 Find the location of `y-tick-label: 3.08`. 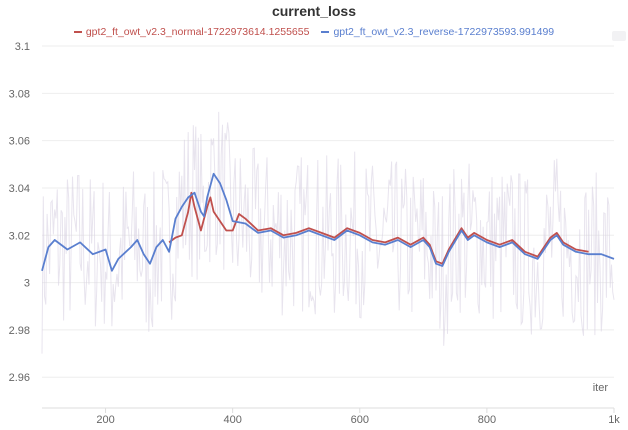

y-tick-label: 3.08 is located at coordinates (19, 94).